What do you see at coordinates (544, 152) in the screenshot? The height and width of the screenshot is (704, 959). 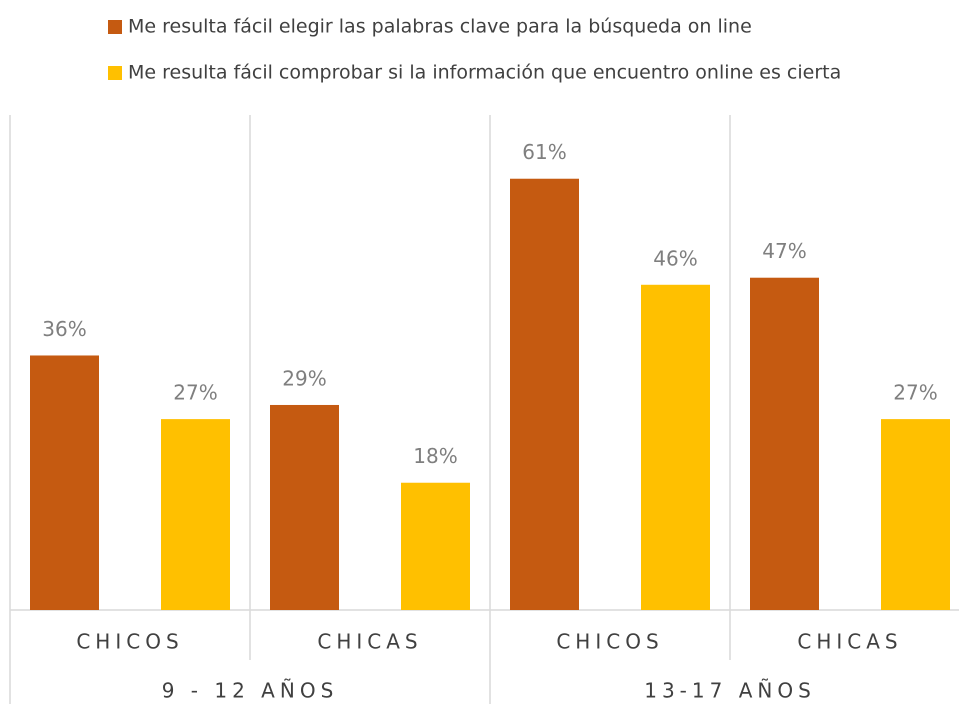 I see `data-label: 61%` at bounding box center [544, 152].